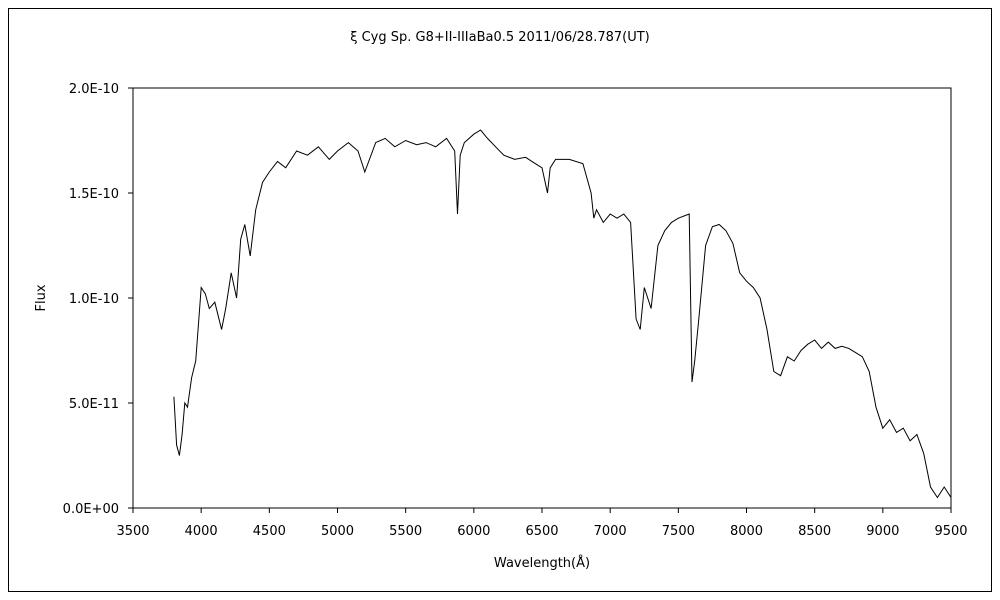 This screenshot has height=600, width=1000. What do you see at coordinates (94, 299) in the screenshot?
I see `y-tick-label: 1.0E-10` at bounding box center [94, 299].